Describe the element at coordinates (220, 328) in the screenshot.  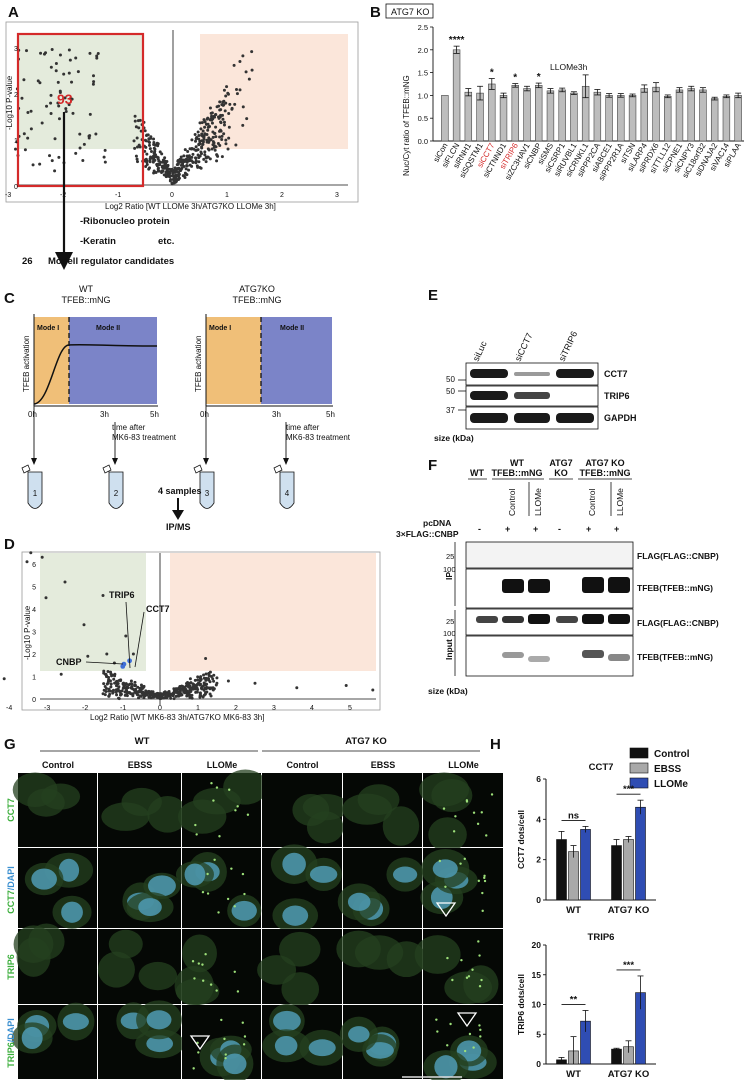
I see `panel-c-right-mode1: Mode I` at that location.